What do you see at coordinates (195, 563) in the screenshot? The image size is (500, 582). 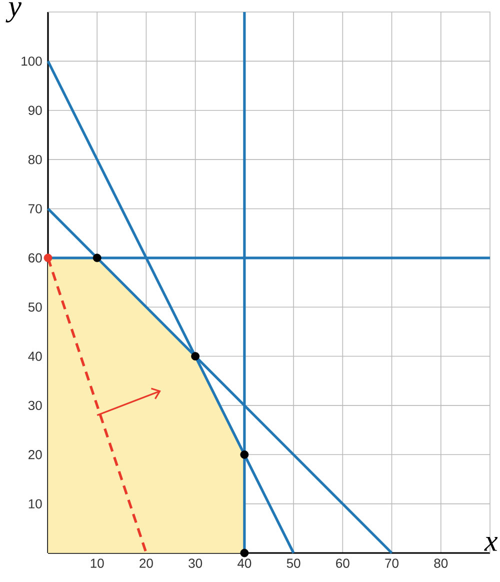 I see `x-tick-label: 30` at bounding box center [195, 563].